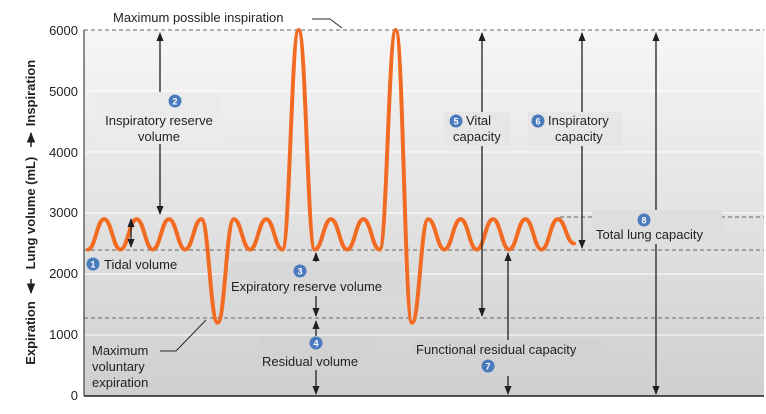 The height and width of the screenshot is (414, 766). Describe the element at coordinates (306, 286) in the screenshot. I see `erv-label: Expiratory reserve volume` at that location.